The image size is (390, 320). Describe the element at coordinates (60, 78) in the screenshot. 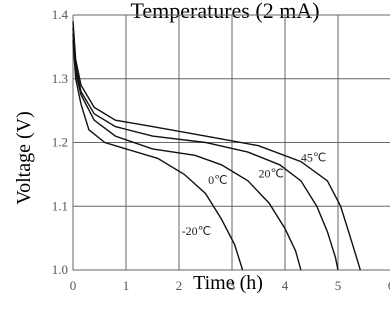

I see `y-tick-label: 1.3` at that location.